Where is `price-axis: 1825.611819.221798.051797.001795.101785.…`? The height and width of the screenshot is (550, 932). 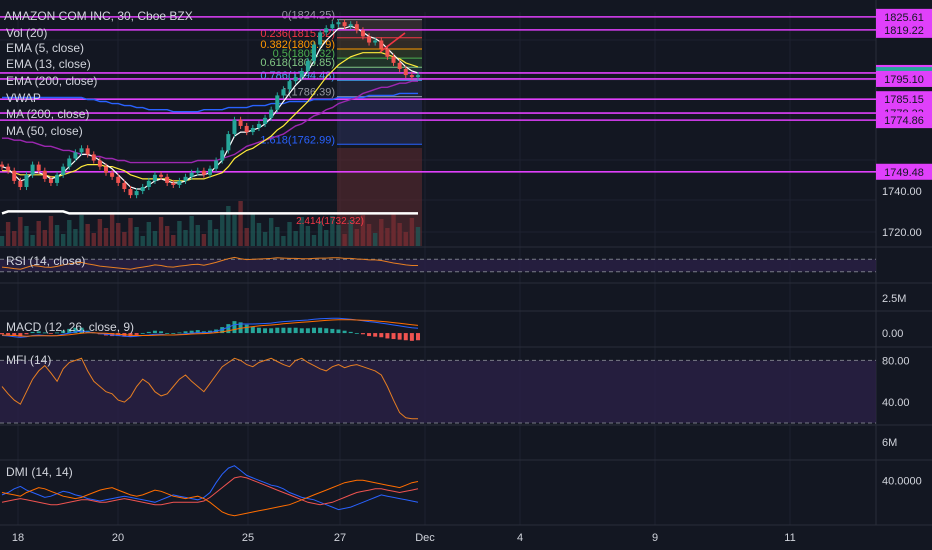
price-axis: 1825.611819.221798.051797.001795.101785.… is located at coordinates (904, 123).